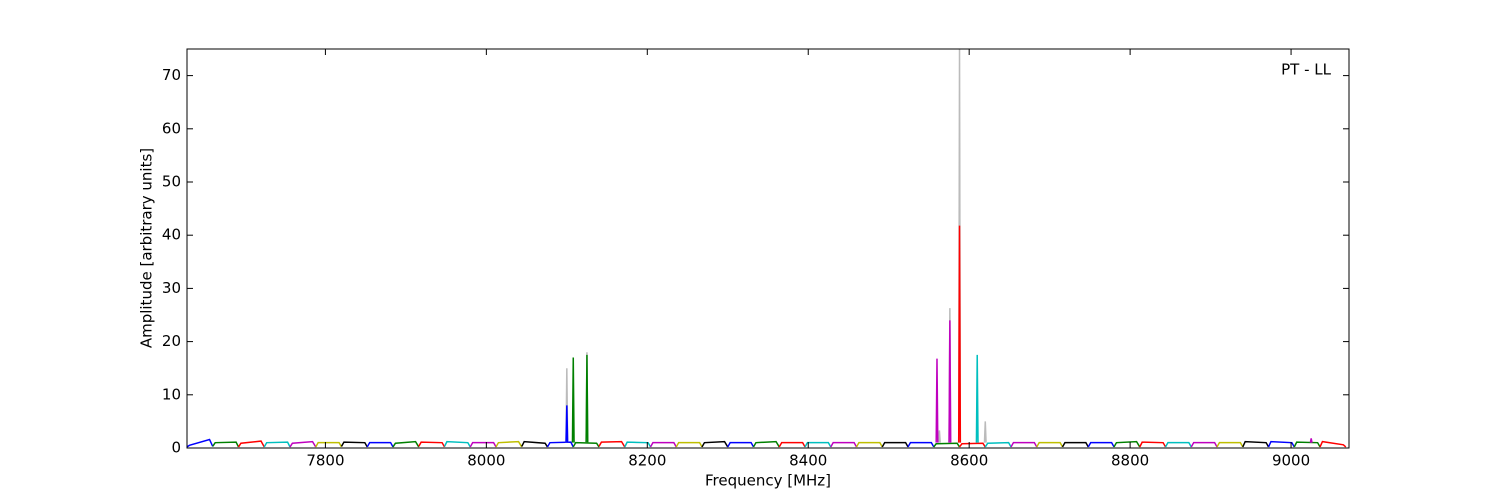 Image resolution: width=1500 pixels, height=500 pixels. Describe the element at coordinates (969, 461) in the screenshot. I see `x-tick-label: 8600` at that location.